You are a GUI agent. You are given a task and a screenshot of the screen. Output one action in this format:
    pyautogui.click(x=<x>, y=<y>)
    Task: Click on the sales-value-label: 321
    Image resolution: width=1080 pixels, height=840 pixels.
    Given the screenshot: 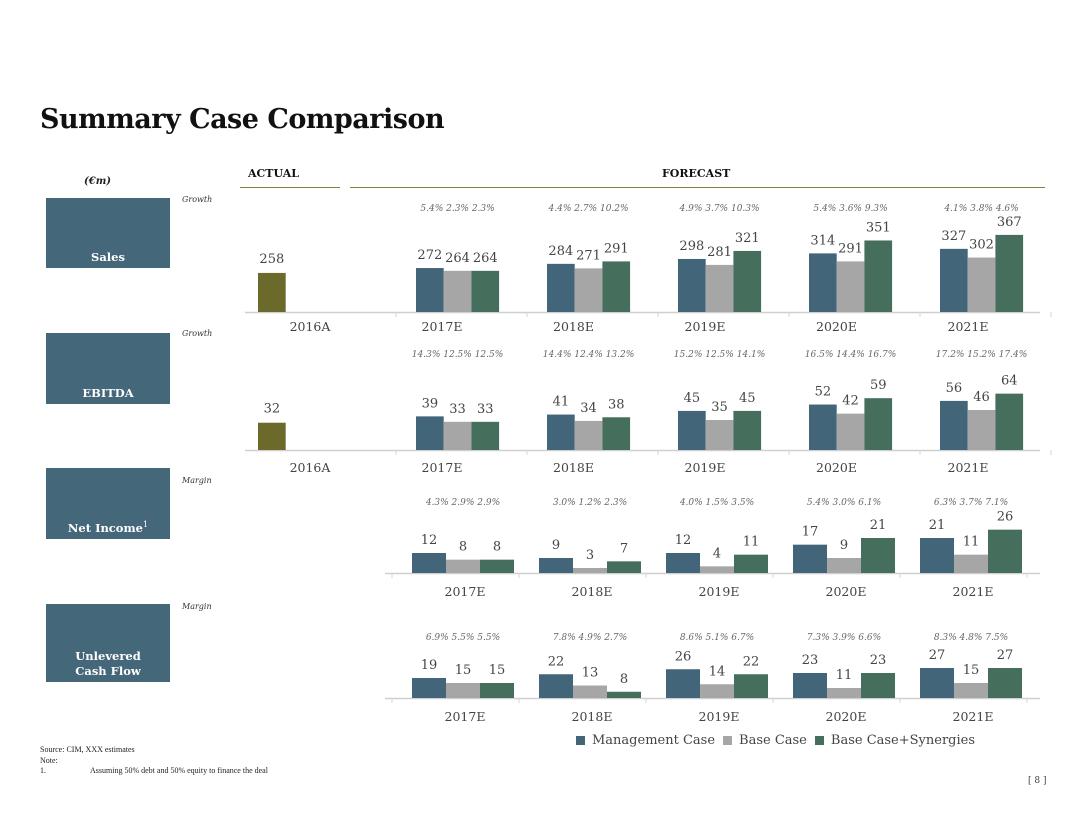 What is the action you would take?
    pyautogui.click(x=747, y=238)
    